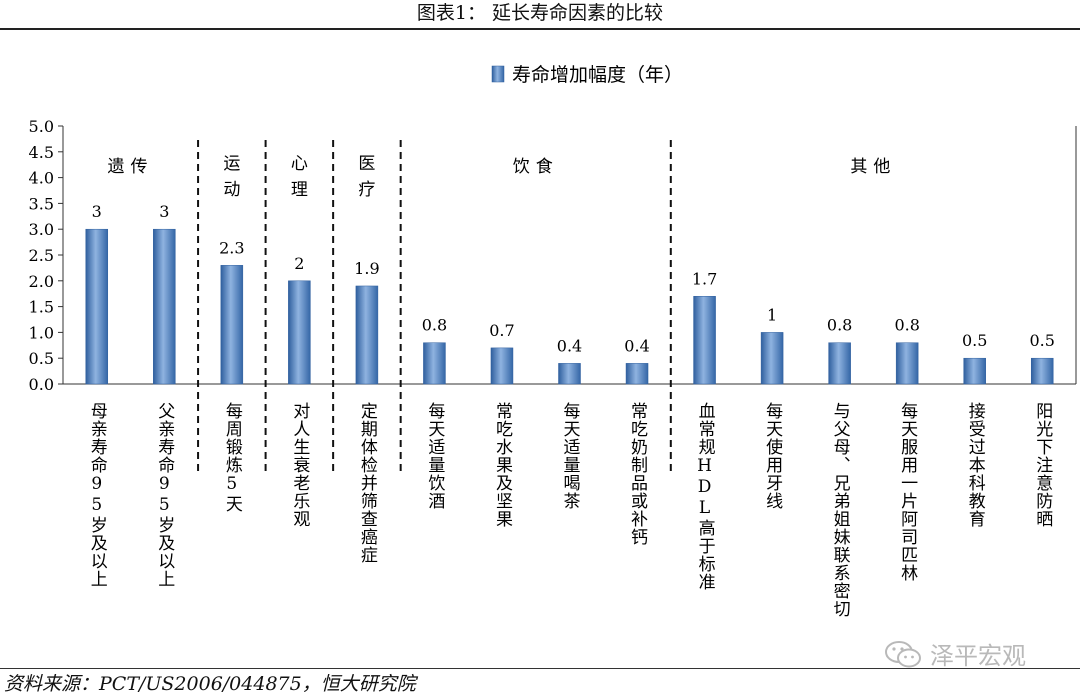 The height and width of the screenshot is (698, 1080). I want to click on x-tick-label: 常吃奶制品或补钙, so click(637, 474).